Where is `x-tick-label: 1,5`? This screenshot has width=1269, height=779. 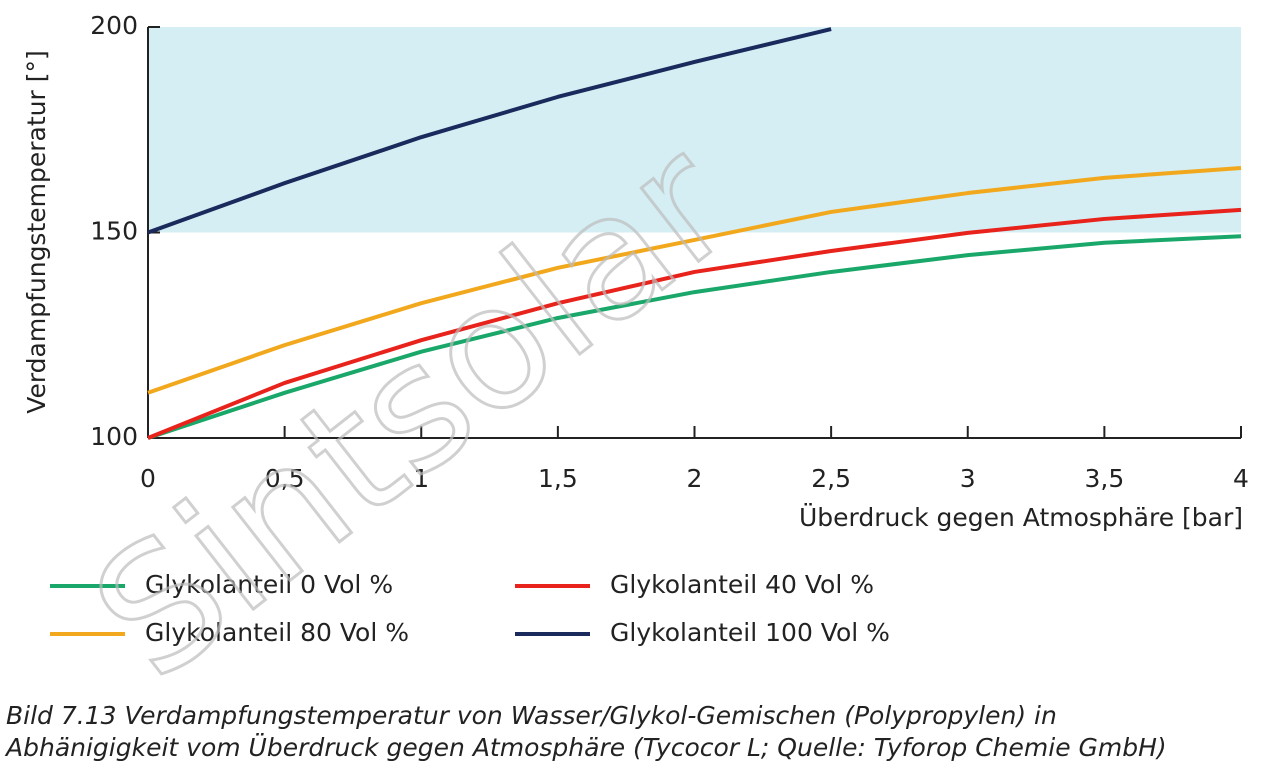
x-tick-label: 1,5 is located at coordinates (558, 478).